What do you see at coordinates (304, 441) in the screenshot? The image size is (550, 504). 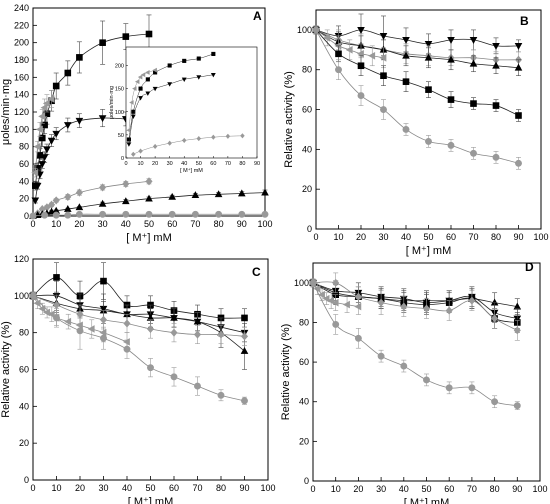 I see `panel-d-y-tick-label: 20` at bounding box center [304, 441].